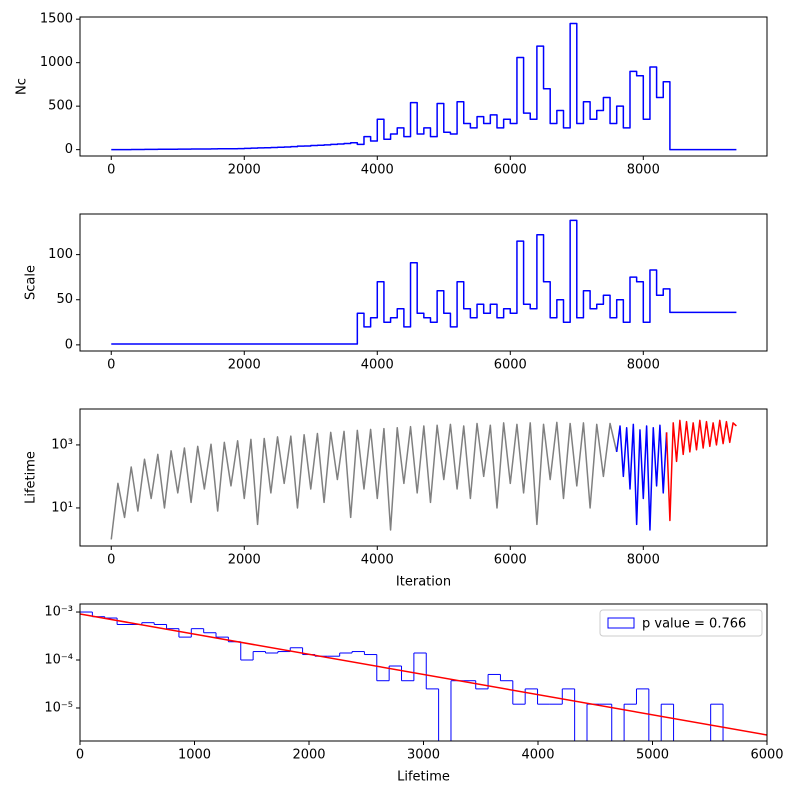 This screenshot has width=800, height=804. Describe the element at coordinates (58, 660) in the screenshot. I see `y-tick-label: 10⁻⁴` at that location.